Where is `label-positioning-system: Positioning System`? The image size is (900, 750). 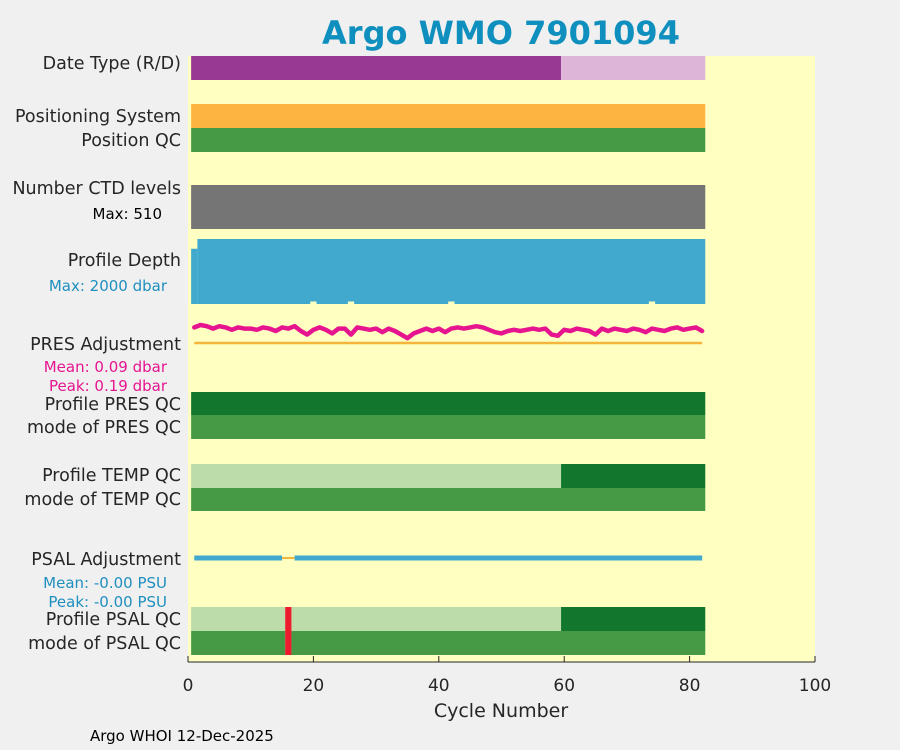
label-positioning-system: Positioning System is located at coordinates (98, 117).